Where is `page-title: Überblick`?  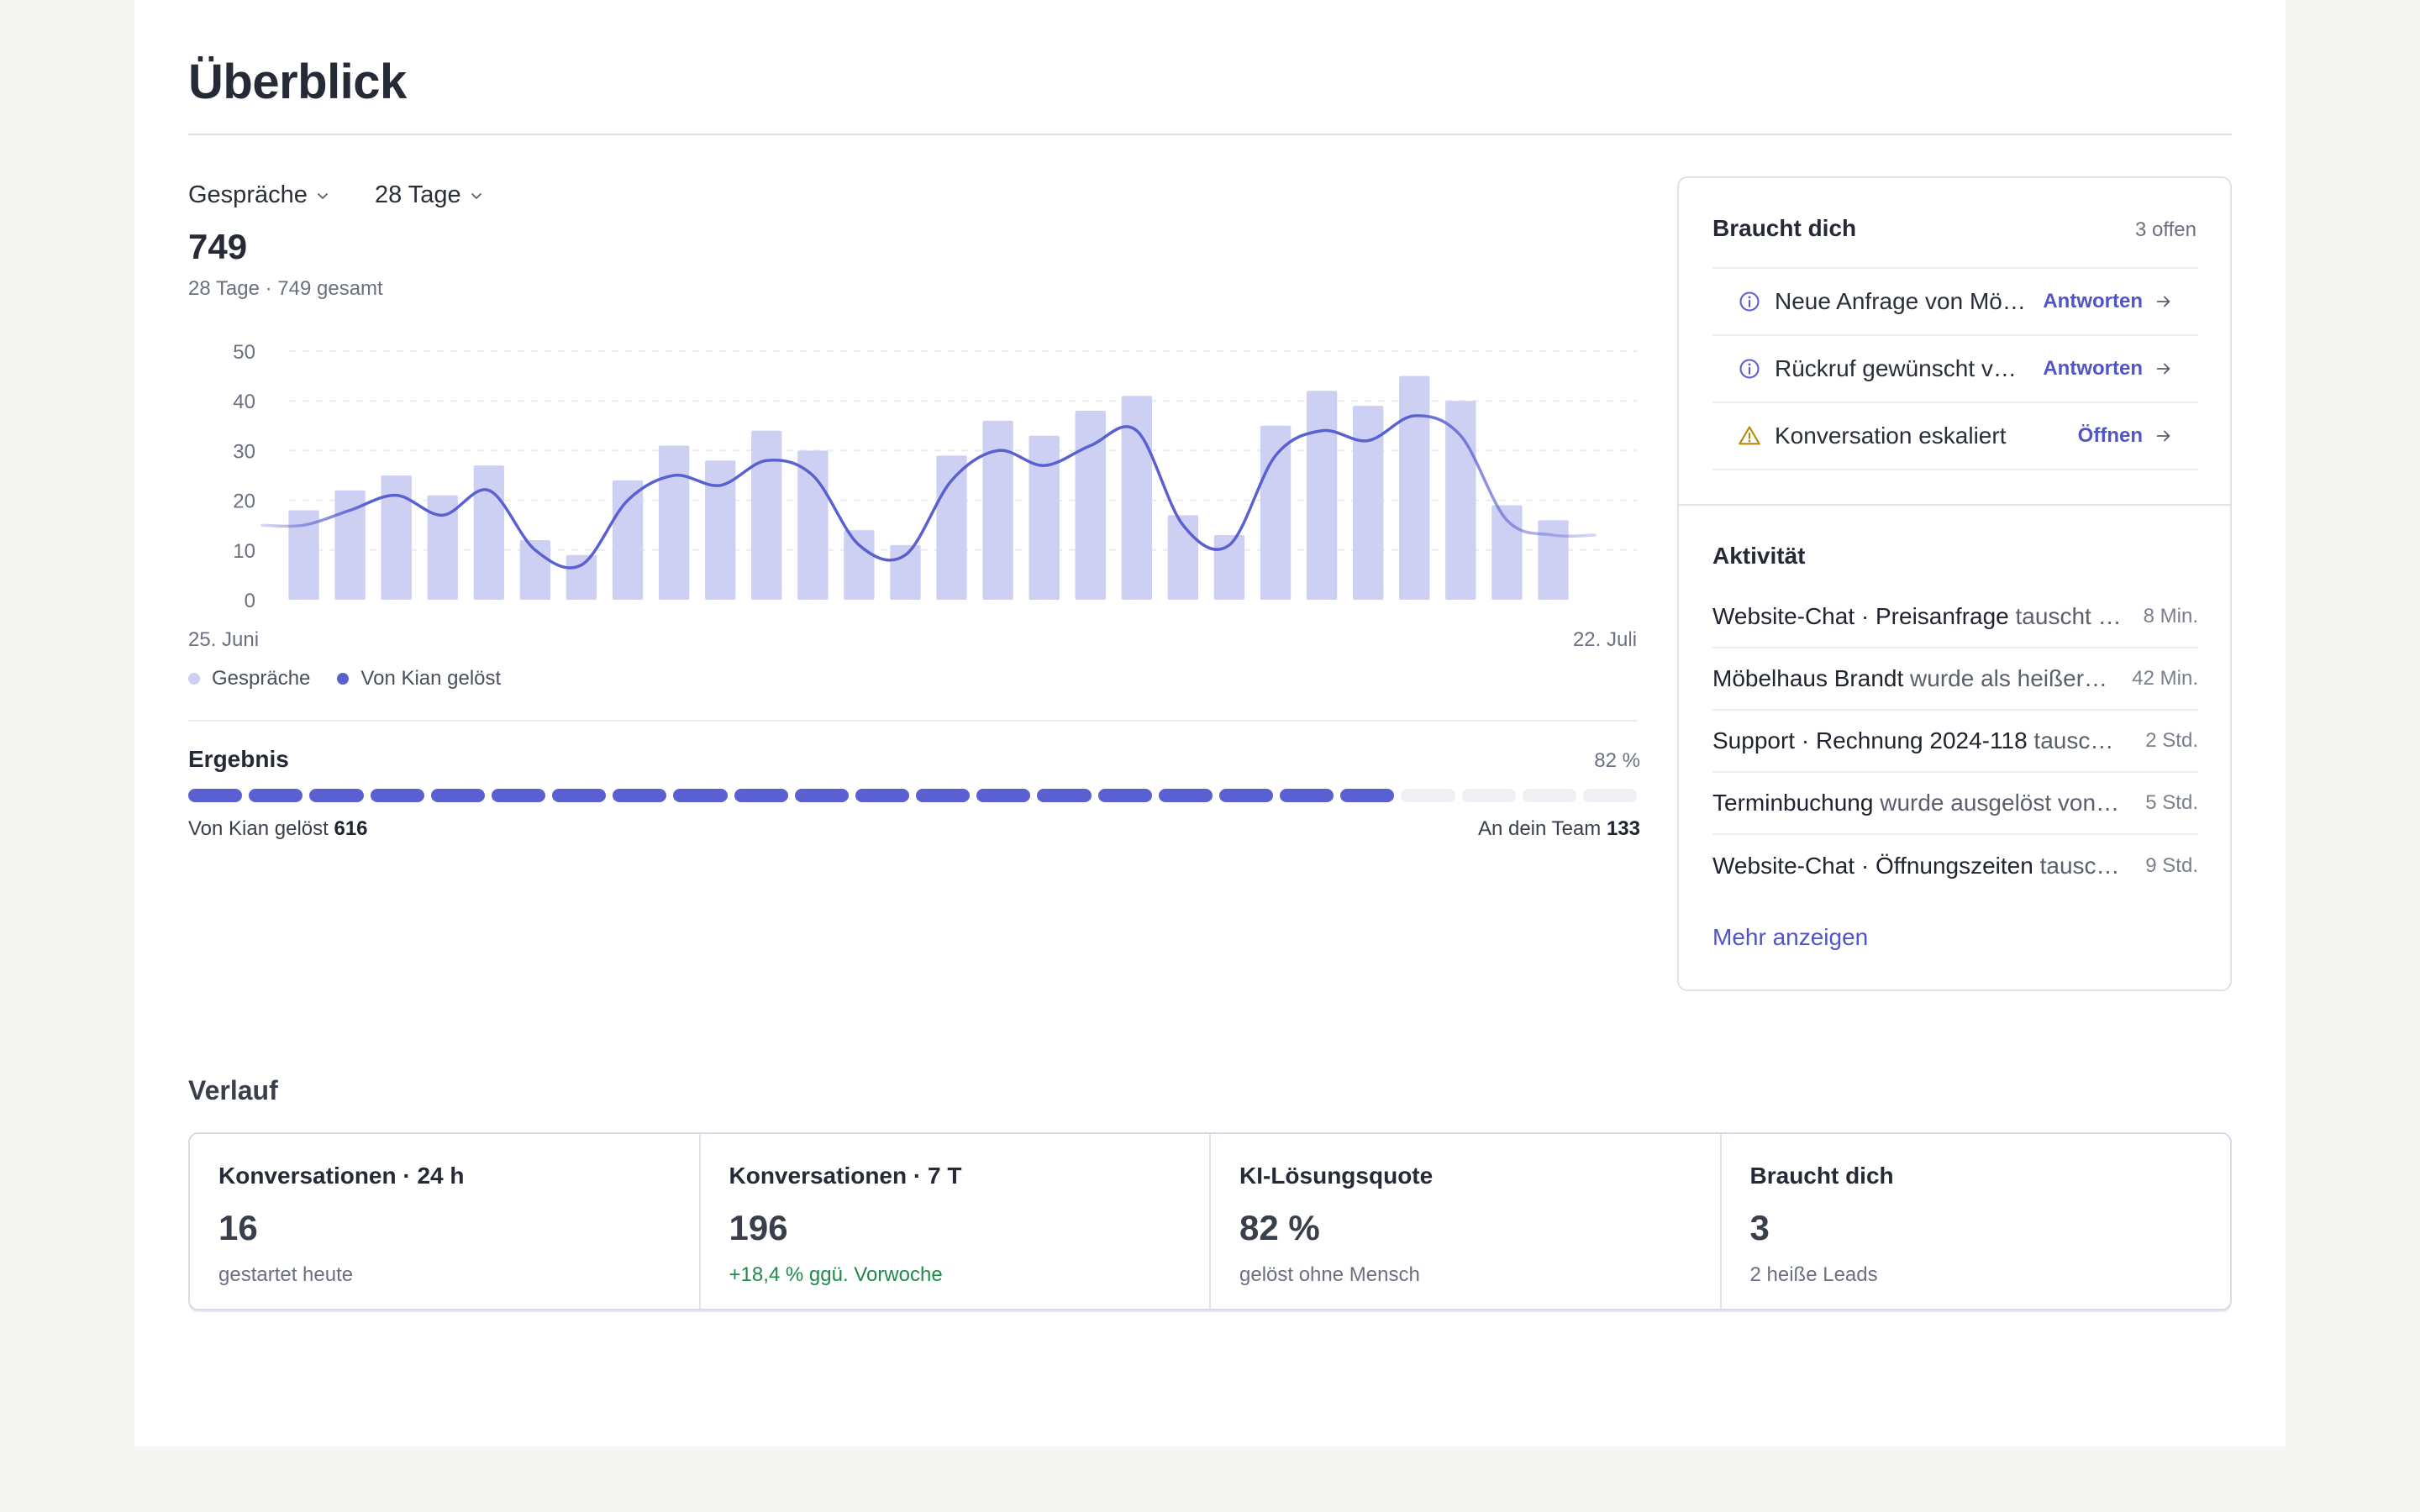 page-title: Überblick is located at coordinates (298, 82).